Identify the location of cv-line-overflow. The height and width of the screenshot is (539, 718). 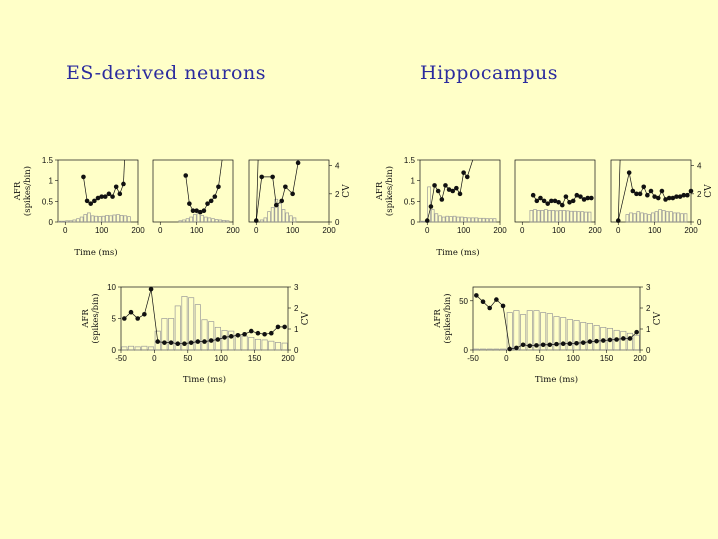
(470, 168).